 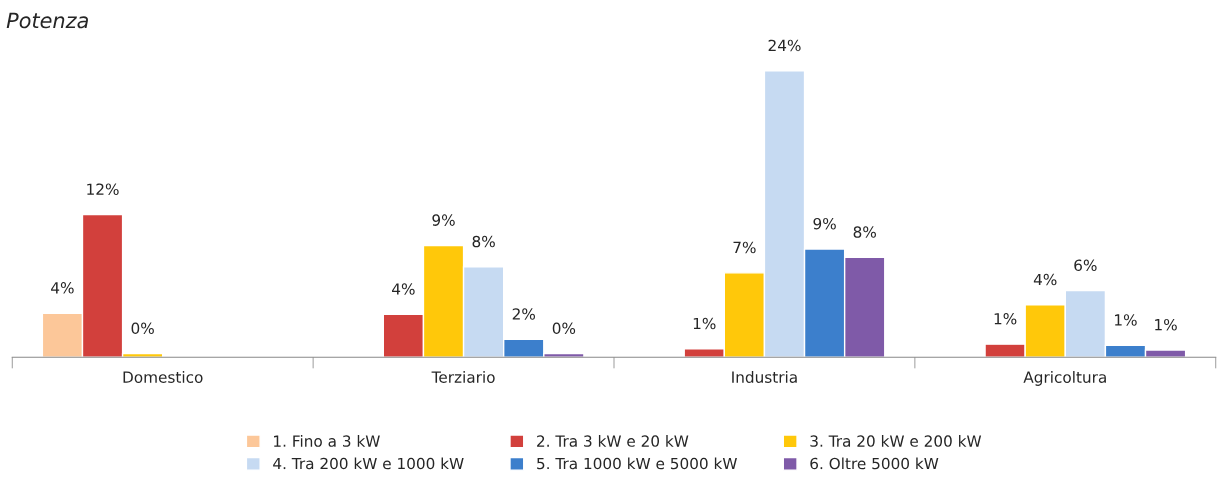 I want to click on legend-label: 3. Tra 20 kW e 200 kW, so click(x=896, y=441).